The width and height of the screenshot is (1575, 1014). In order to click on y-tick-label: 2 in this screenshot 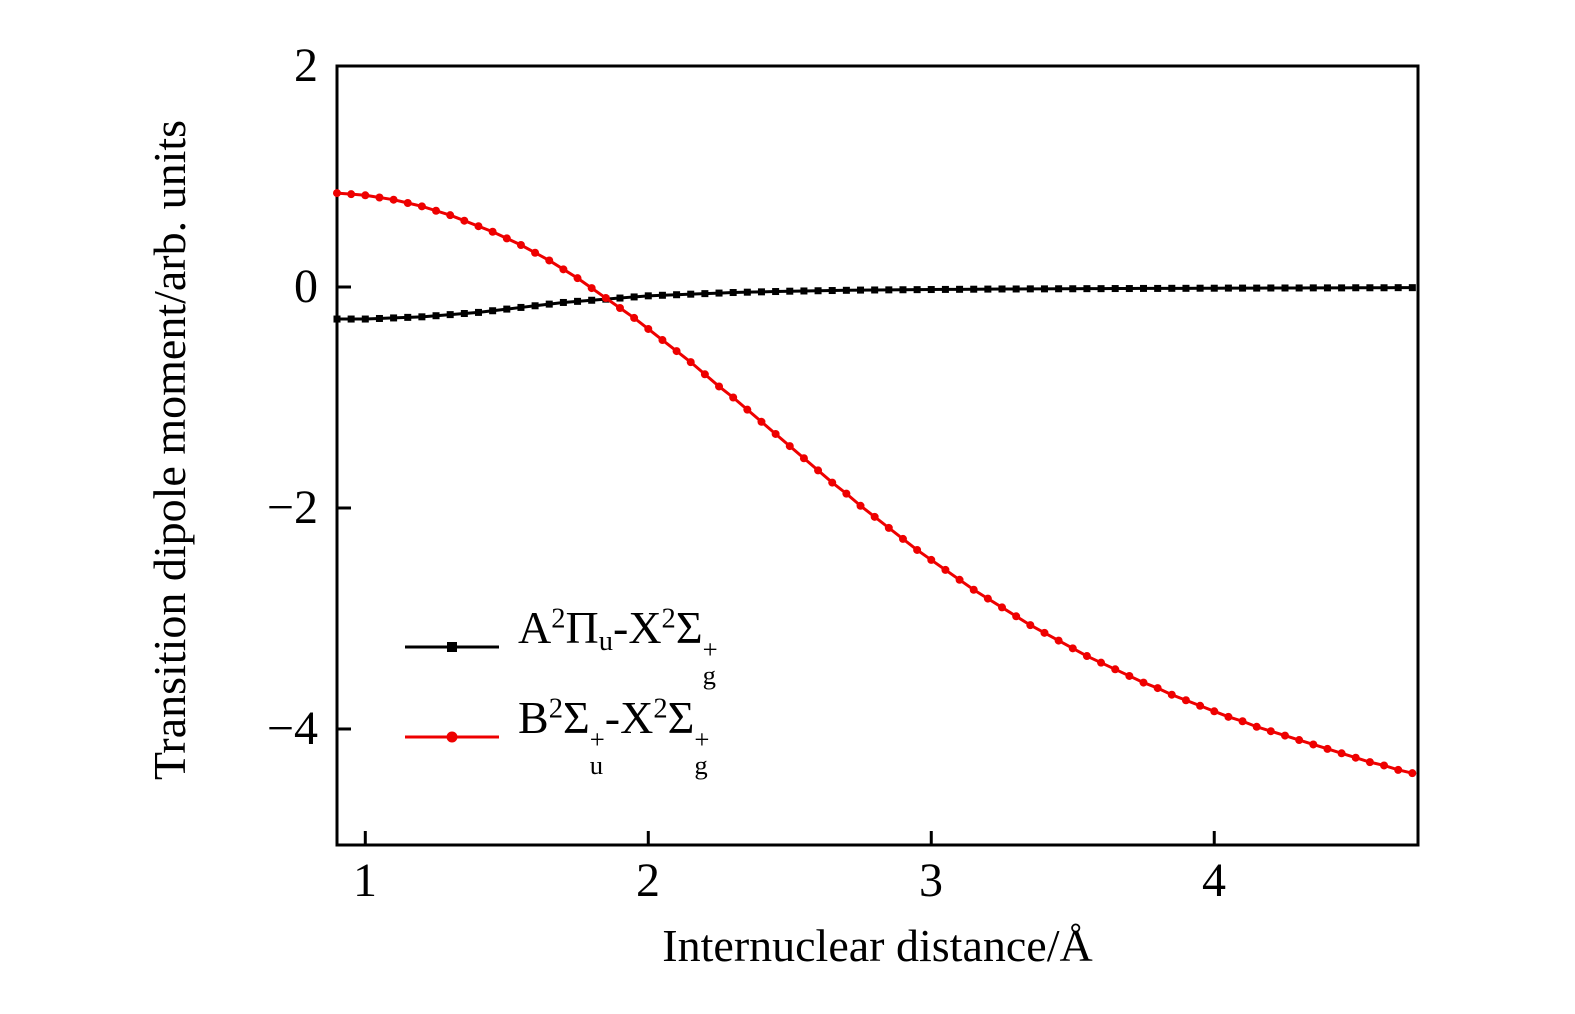, I will do `click(306, 65)`.